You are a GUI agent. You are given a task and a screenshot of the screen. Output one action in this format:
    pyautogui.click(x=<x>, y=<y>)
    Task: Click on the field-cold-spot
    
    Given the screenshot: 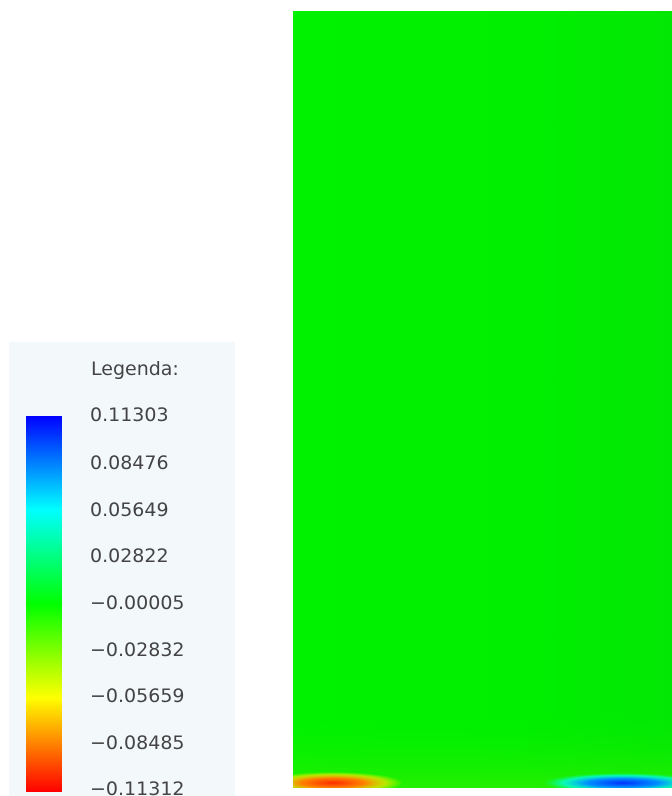 What is the action you would take?
    pyautogui.click(x=607, y=780)
    